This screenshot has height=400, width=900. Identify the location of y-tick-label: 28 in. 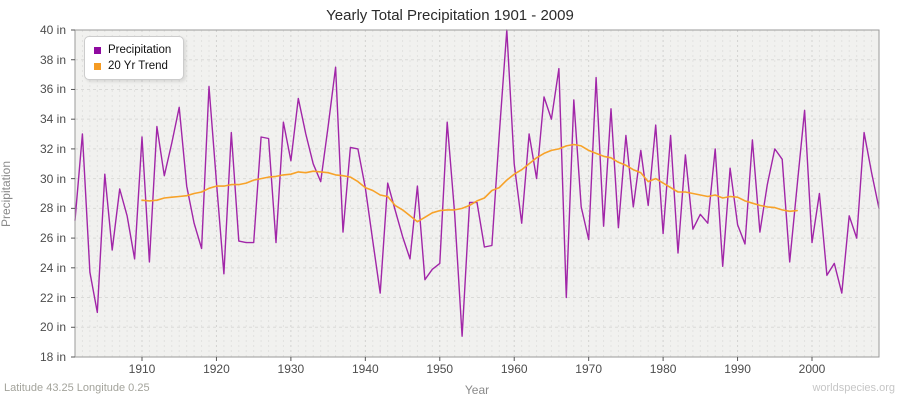
(52, 208).